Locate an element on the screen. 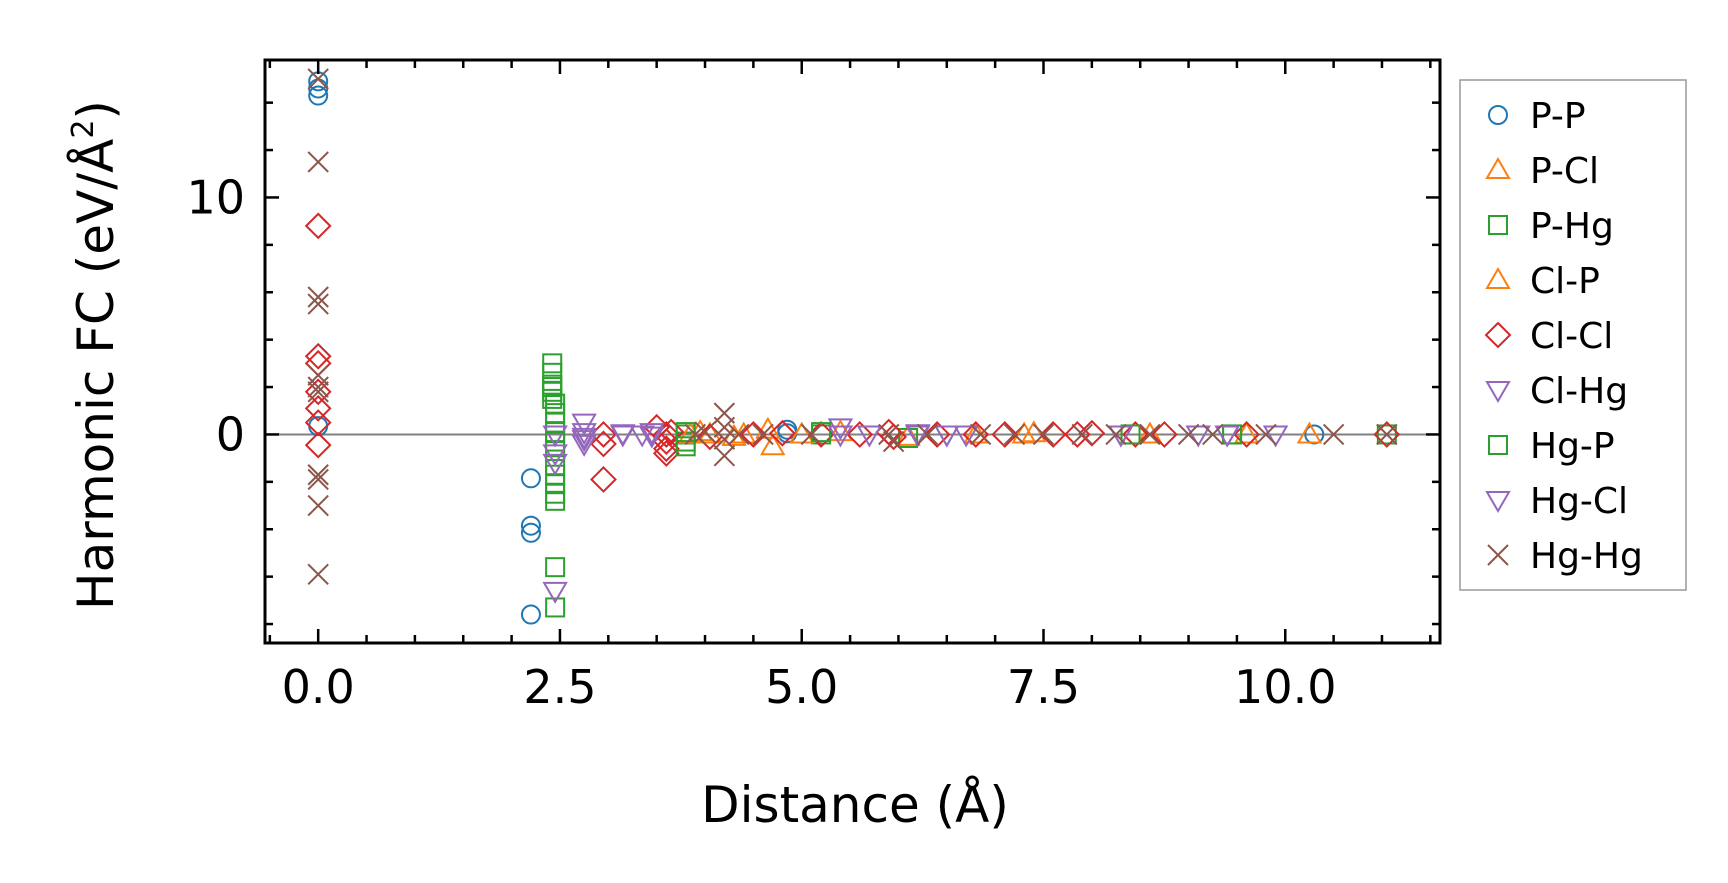 The image size is (1728, 883). legend-item: Cl-Hg is located at coordinates (1556, 391).